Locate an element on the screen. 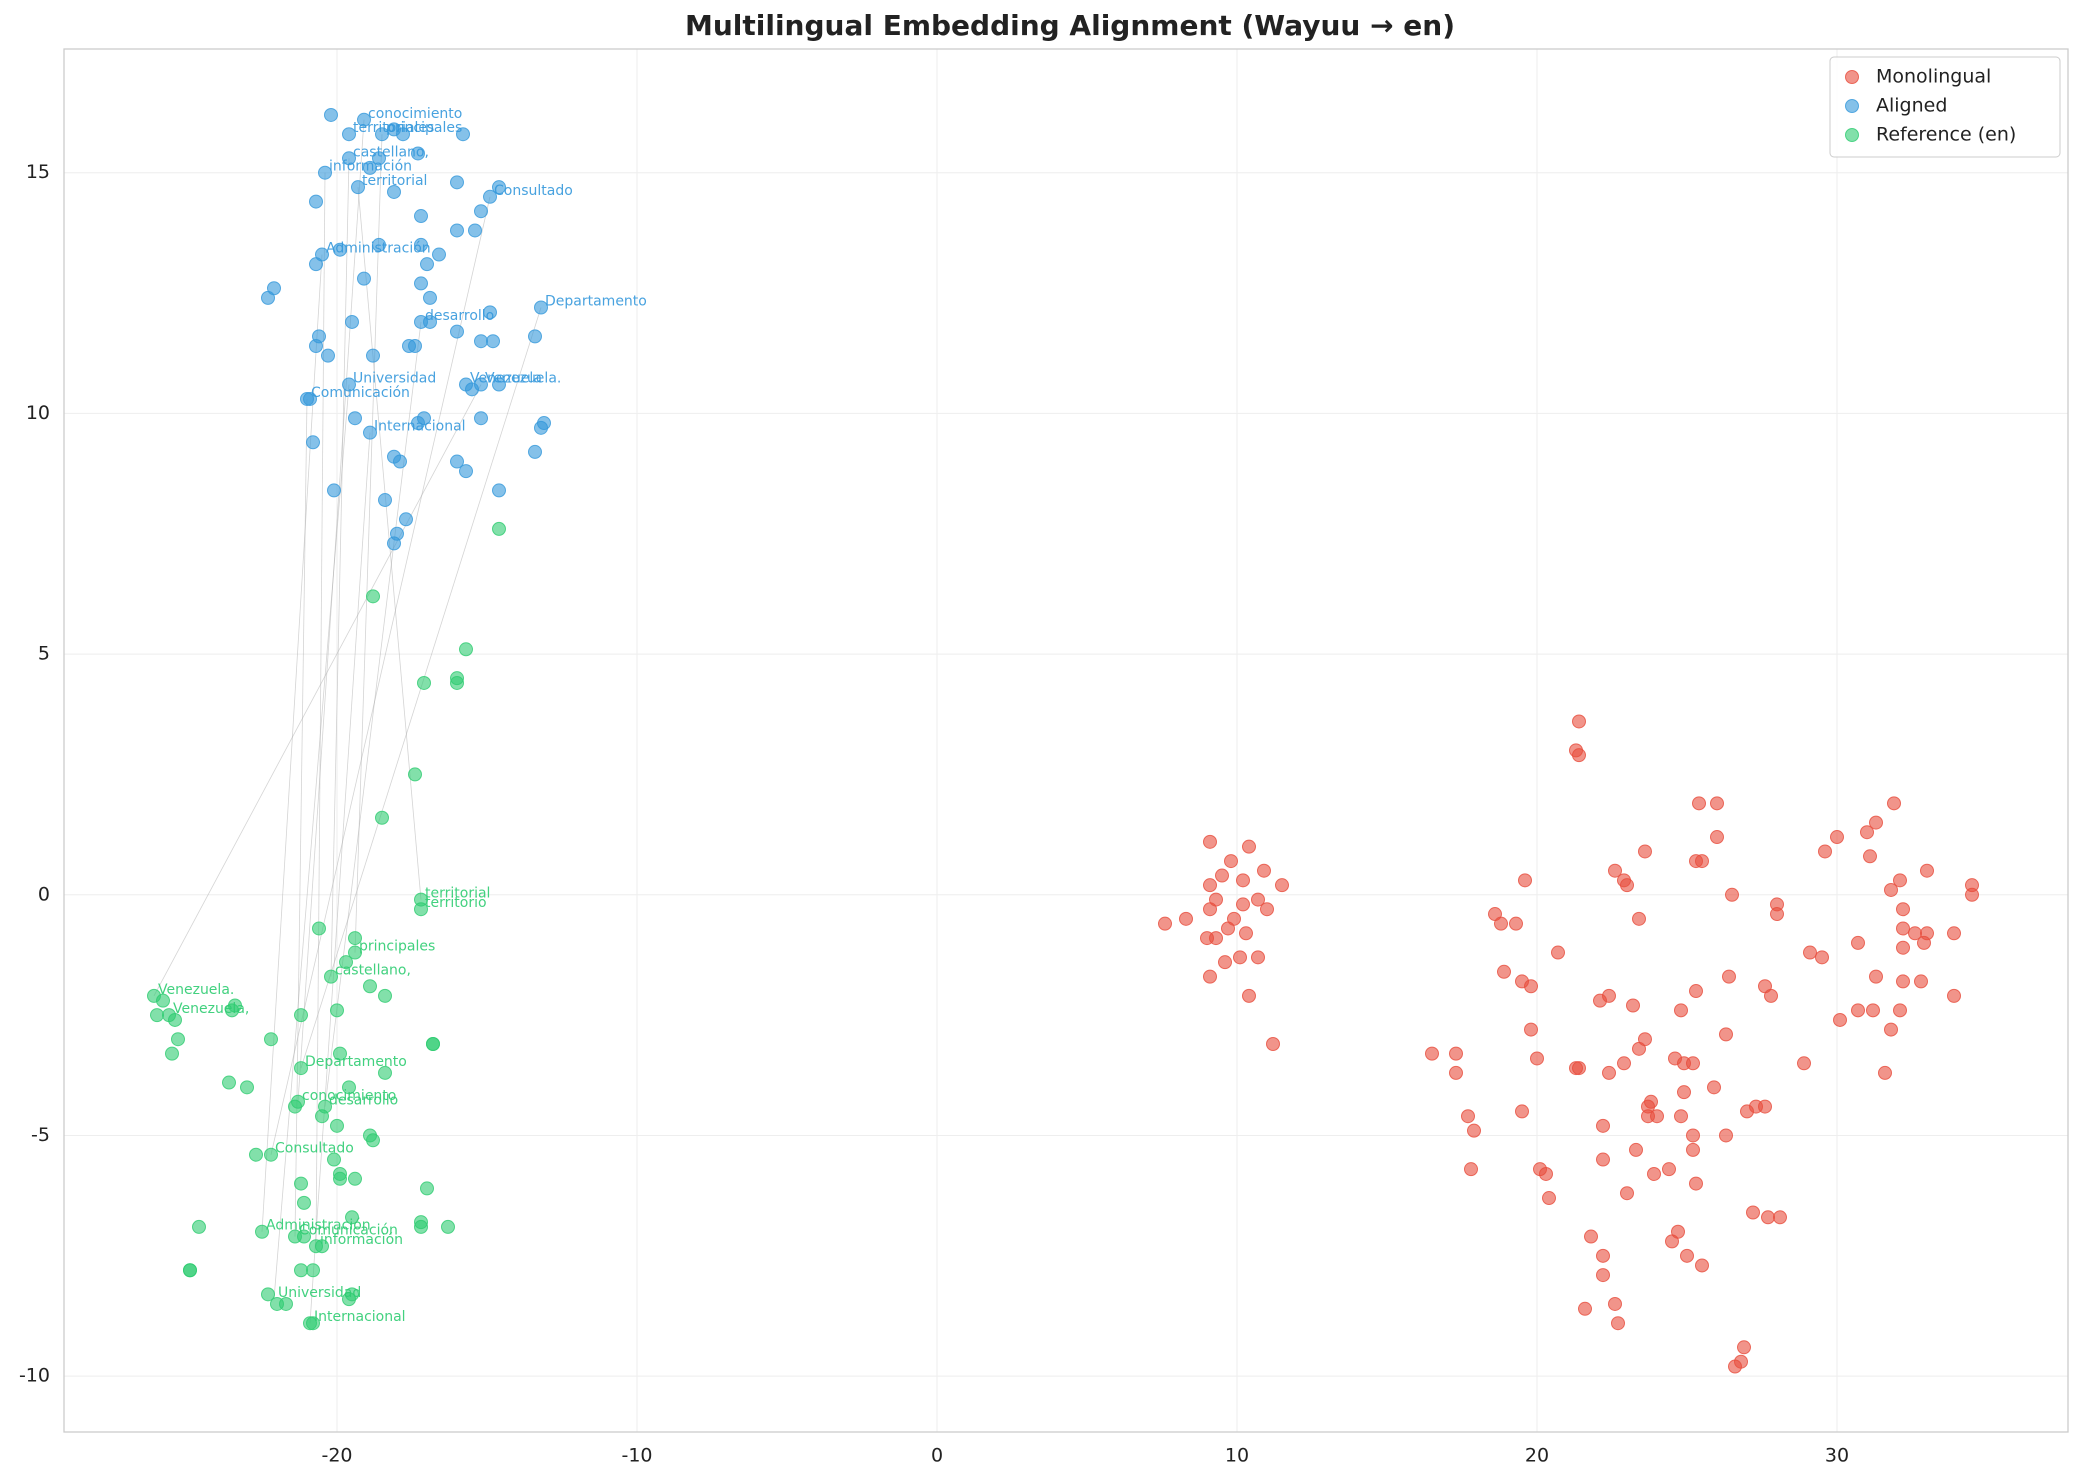 This screenshot has width=2085, height=1483. point-annotation: principales is located at coordinates (397, 947).